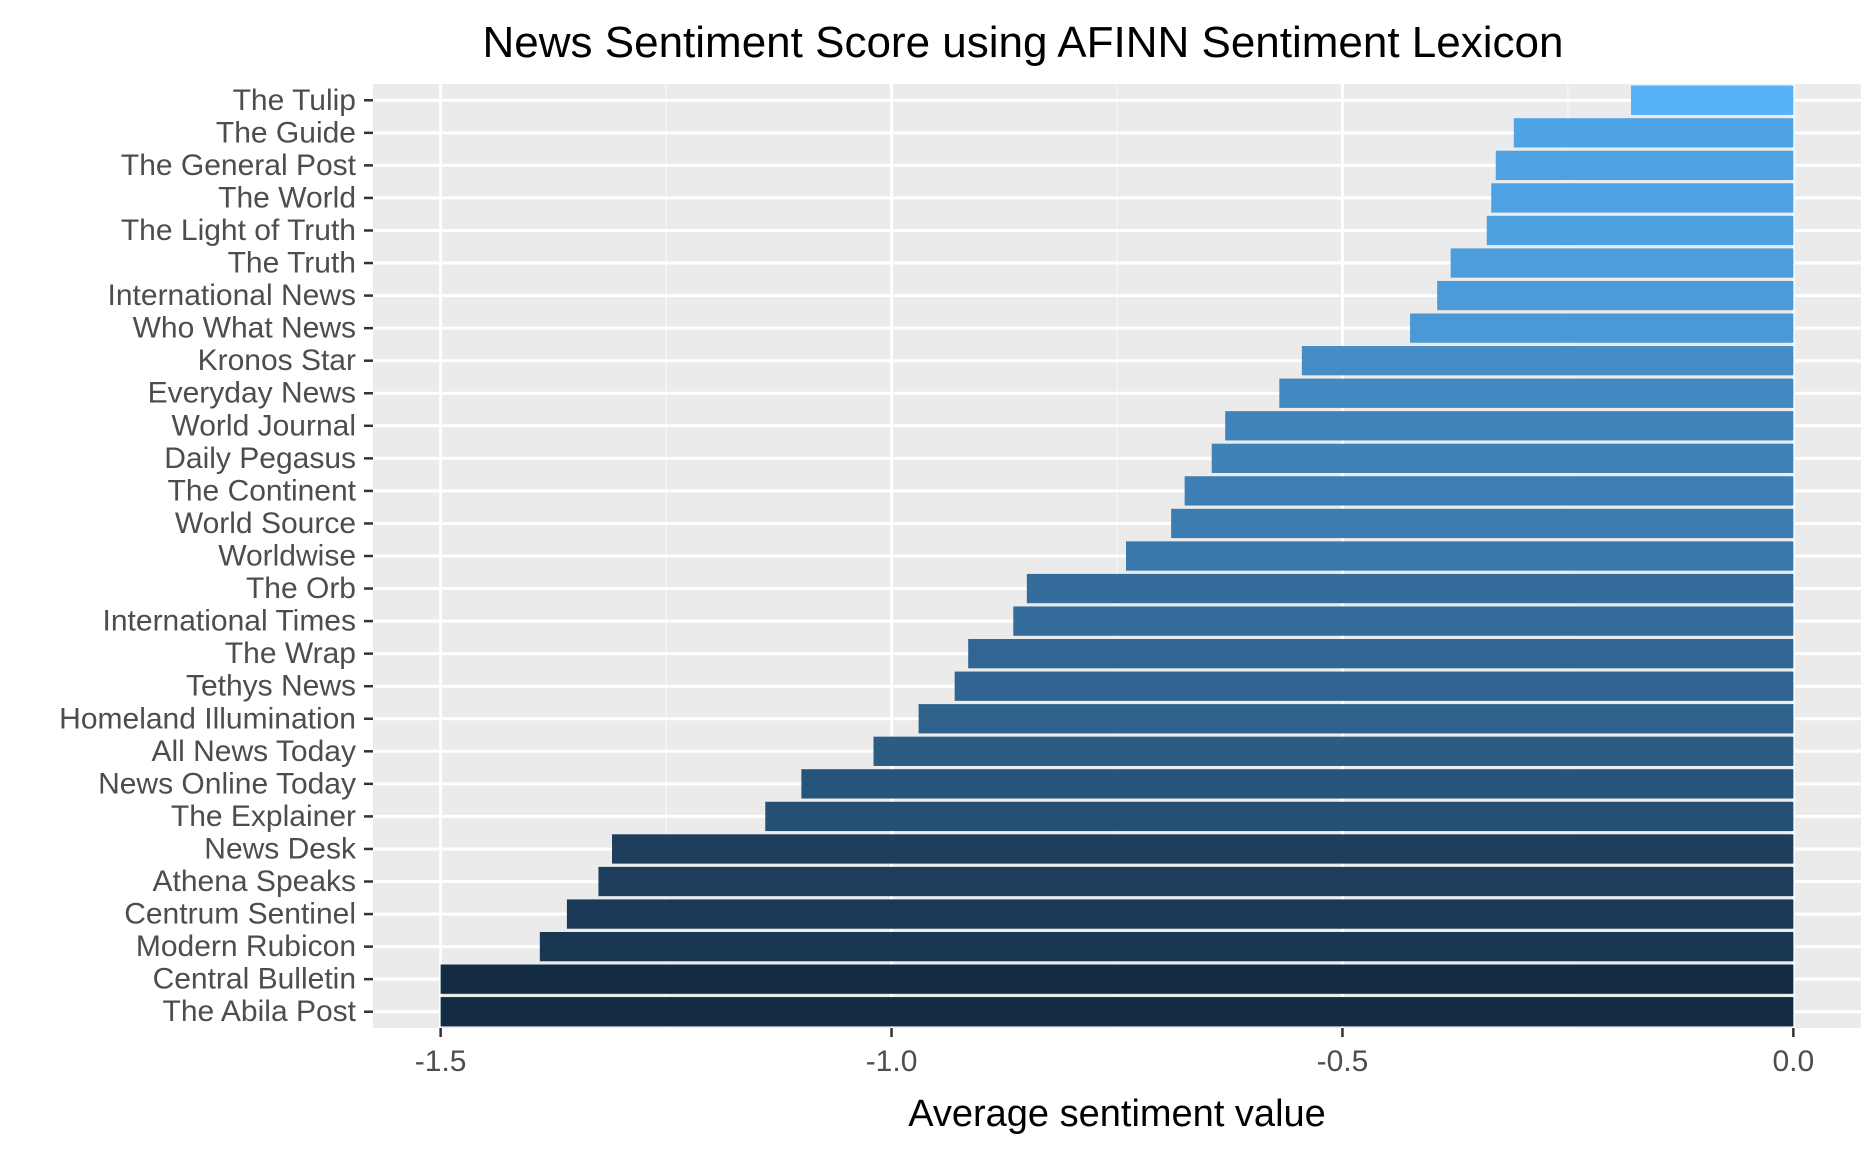 The image size is (1872, 1157). Describe the element at coordinates (892, 1061) in the screenshot. I see `x-tick-label: -1.0` at that location.